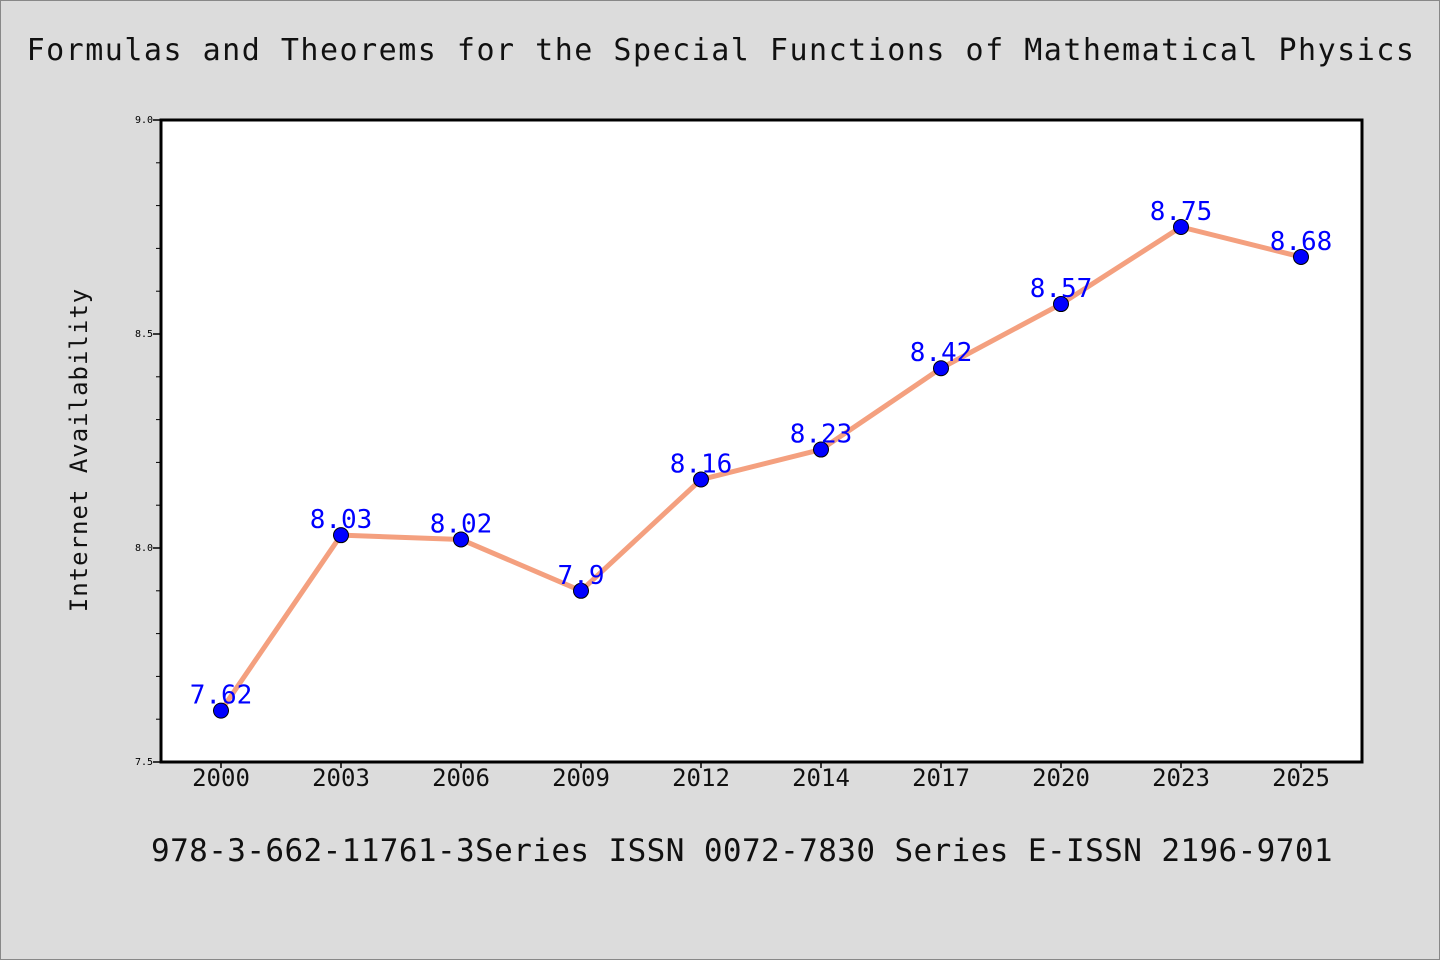  I want to click on y-axis-label: Internet Availability, so click(79, 450).